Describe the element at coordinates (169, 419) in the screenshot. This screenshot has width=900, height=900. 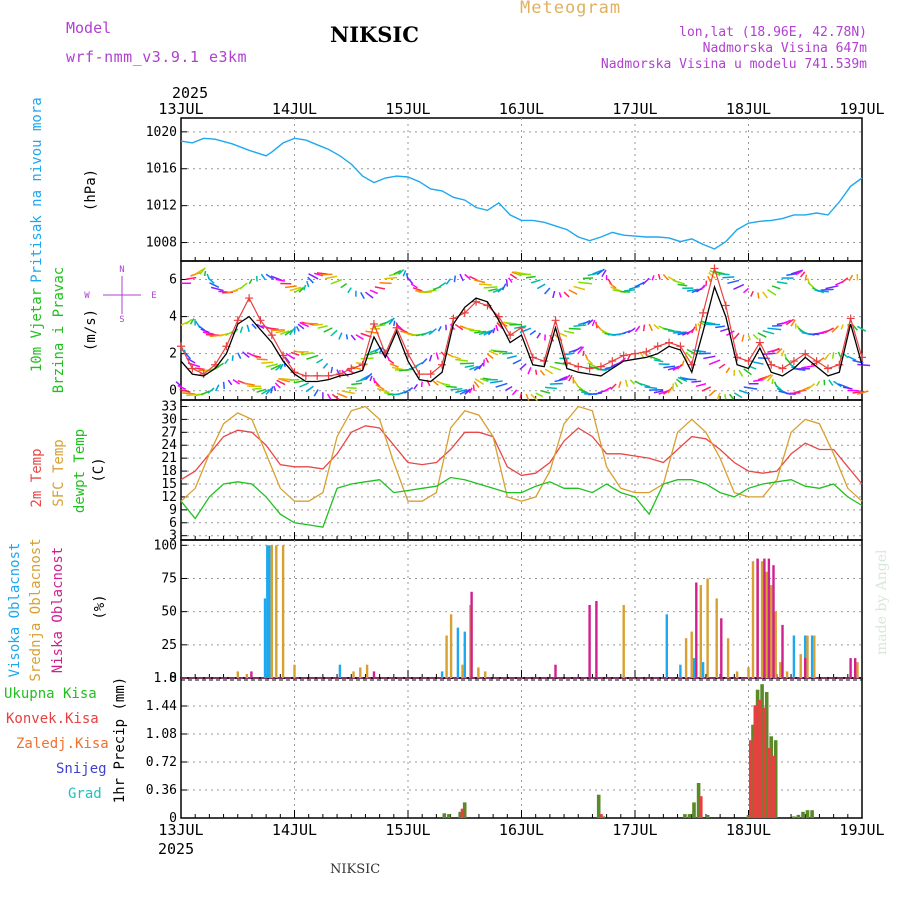
I see `y-tick-label: 30` at that location.